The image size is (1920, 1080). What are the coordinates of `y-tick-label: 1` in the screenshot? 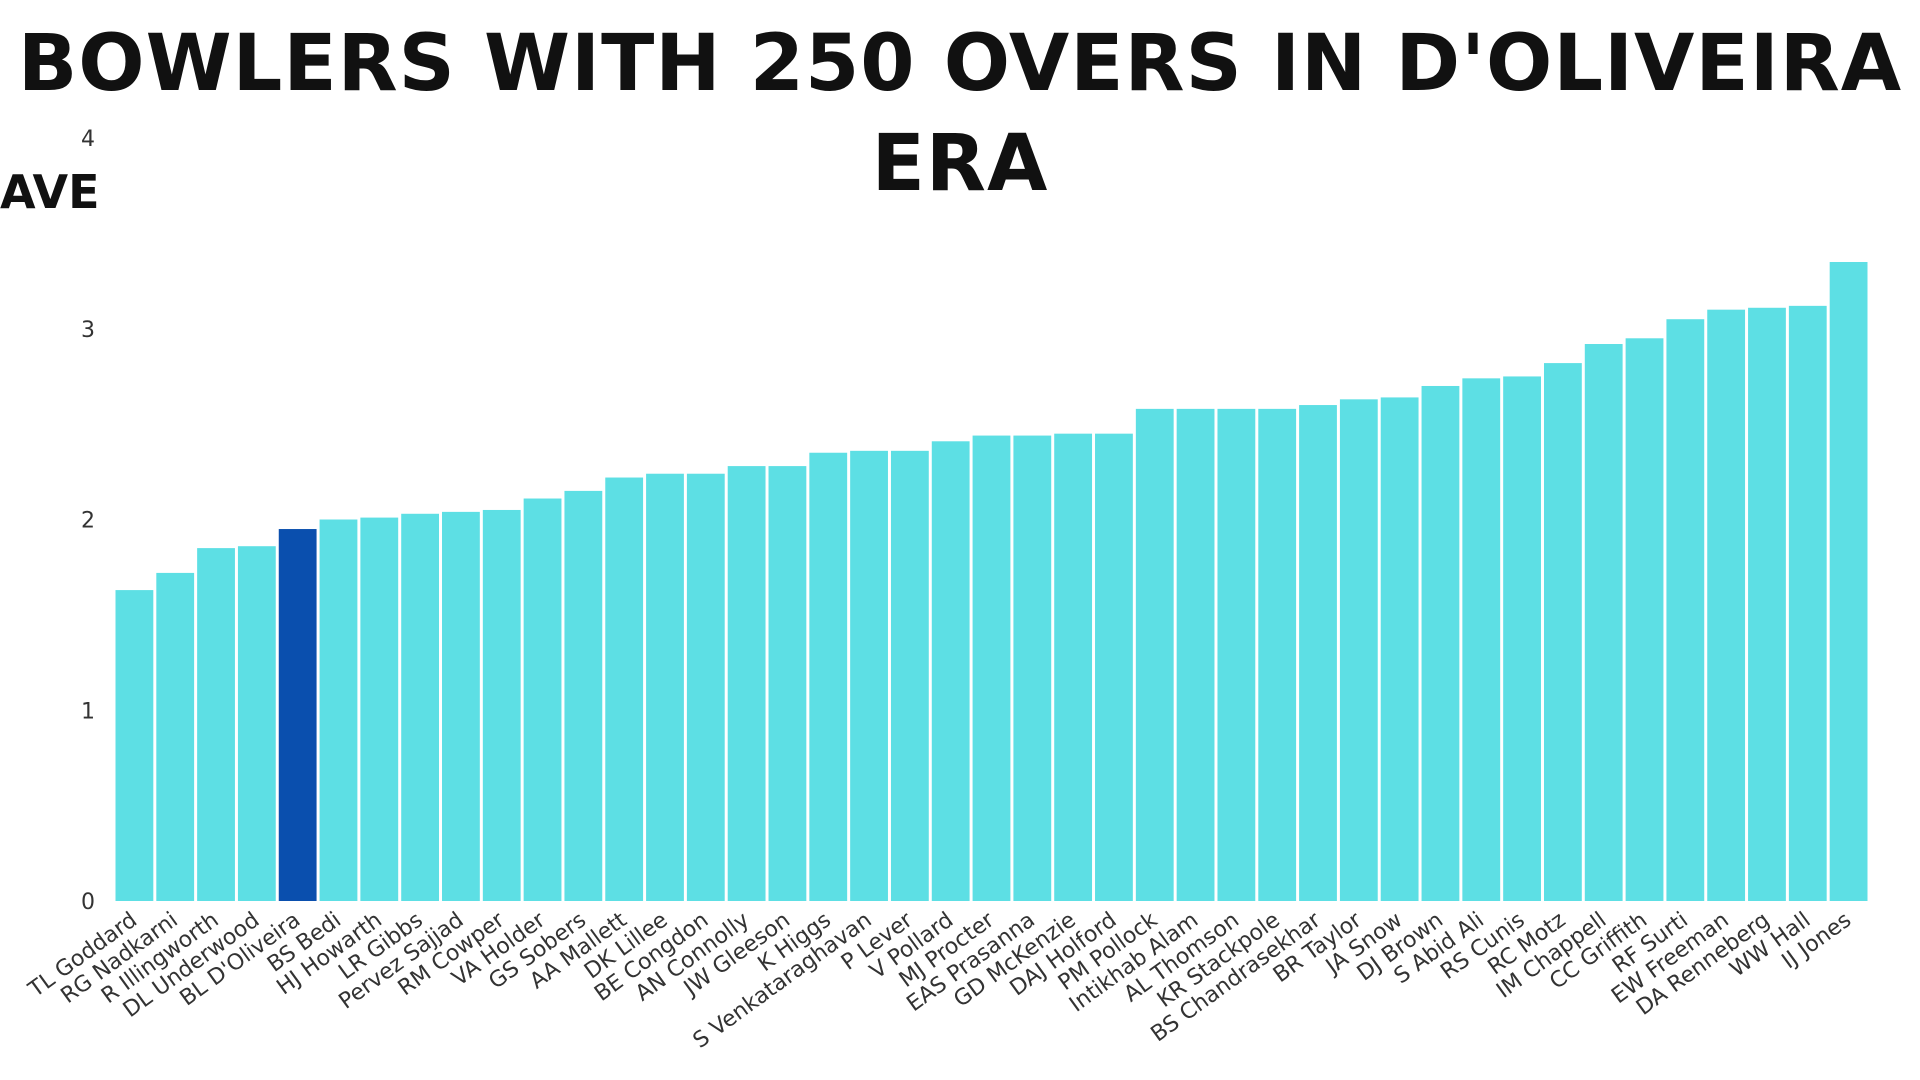 It's located at (88, 711).